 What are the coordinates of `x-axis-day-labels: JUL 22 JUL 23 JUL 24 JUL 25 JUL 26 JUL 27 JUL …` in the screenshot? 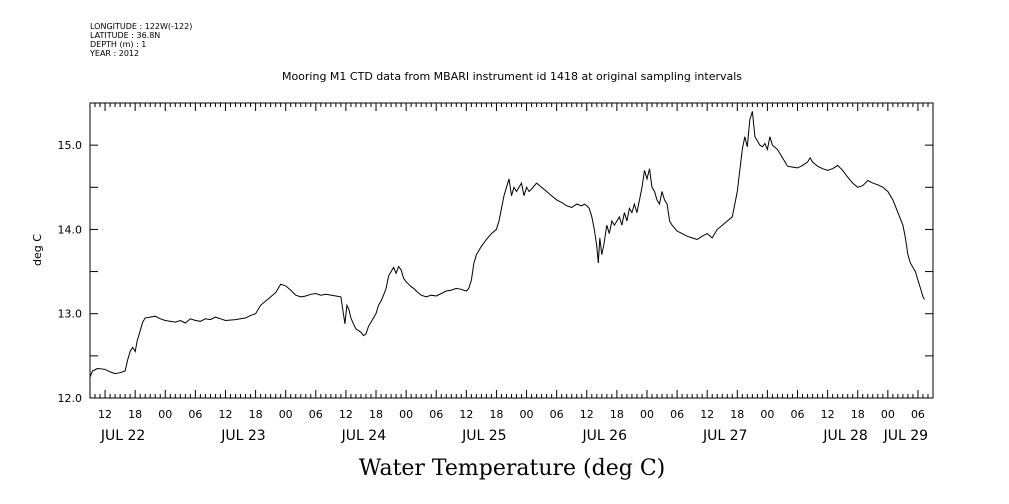 It's located at (514, 436).